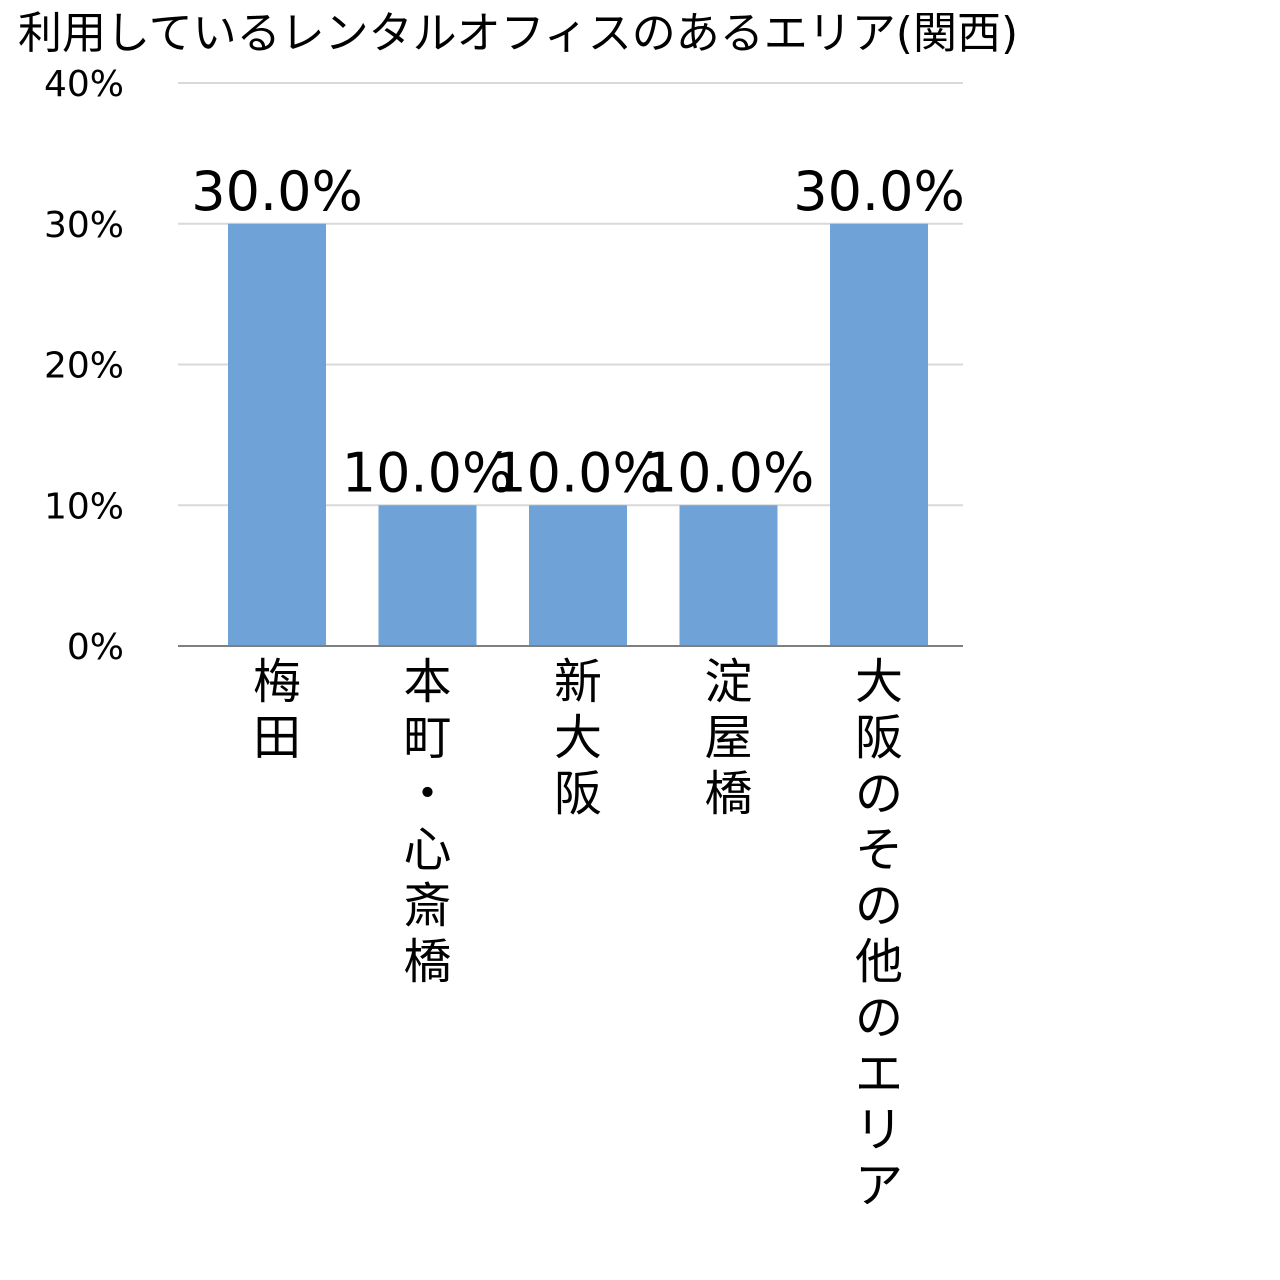 This screenshot has width=1280, height=1280. I want to click on y-tick-label: 40%, so click(84, 84).